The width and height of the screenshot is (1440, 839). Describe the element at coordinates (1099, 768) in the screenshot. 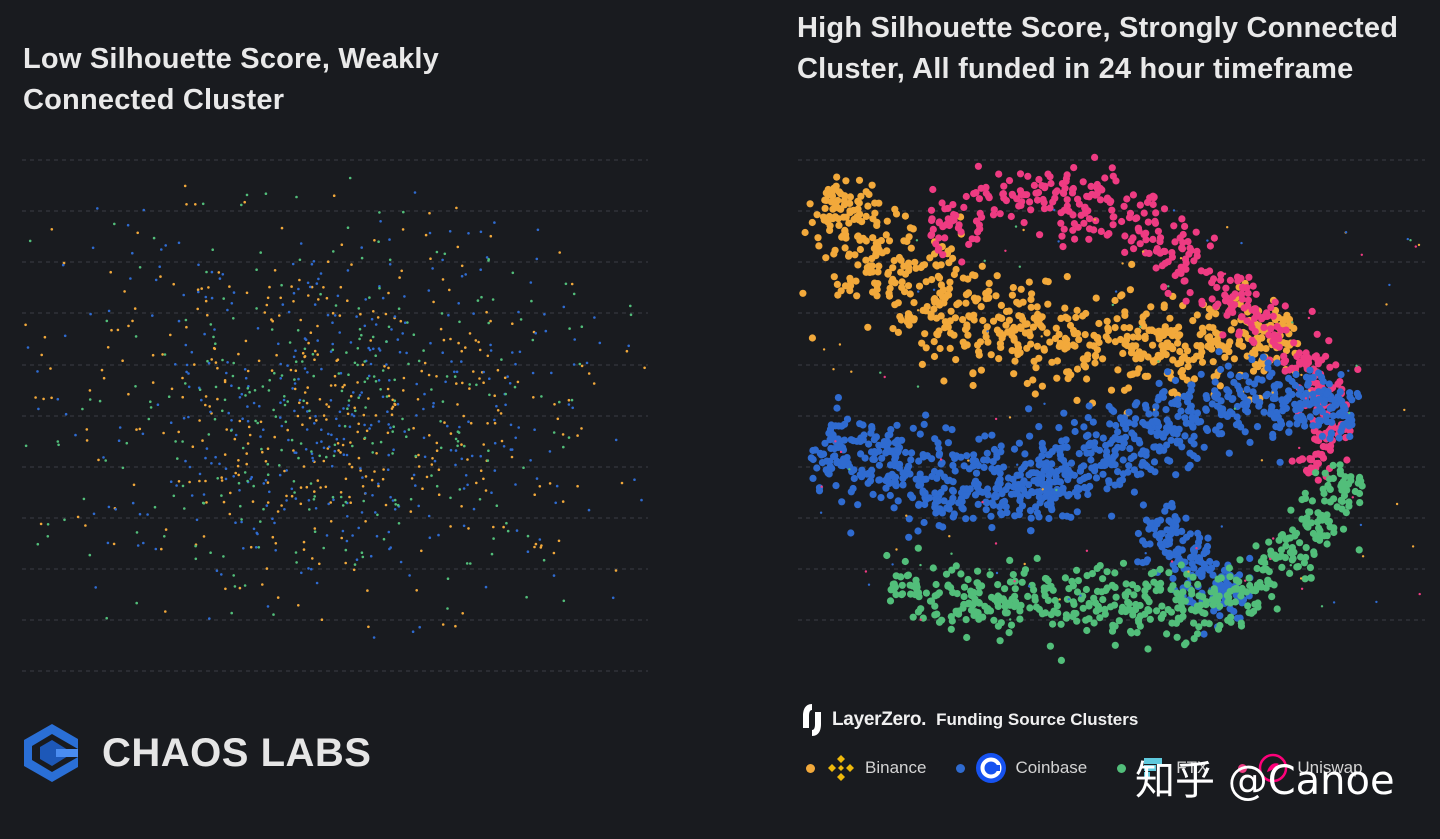

I see `legend: Binance Coinbase FTX` at that location.